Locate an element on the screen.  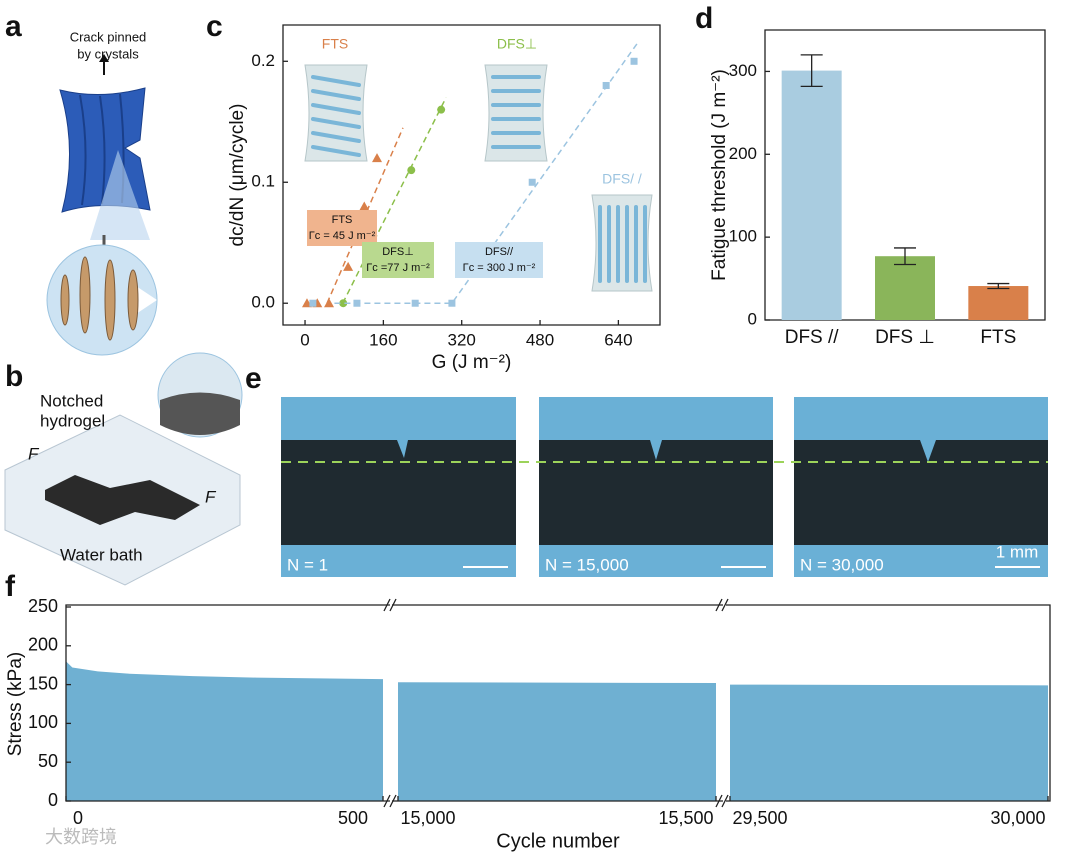
scale-bar-label: 1 mm is located at coordinates (1017, 551).